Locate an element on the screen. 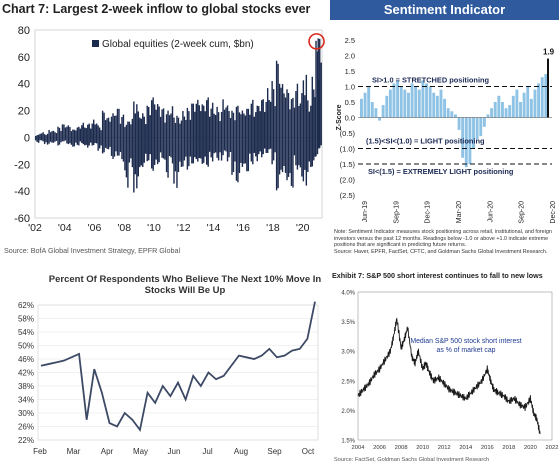 The width and height of the screenshot is (559, 468). y-tick-label: 34% is located at coordinates (26, 400).